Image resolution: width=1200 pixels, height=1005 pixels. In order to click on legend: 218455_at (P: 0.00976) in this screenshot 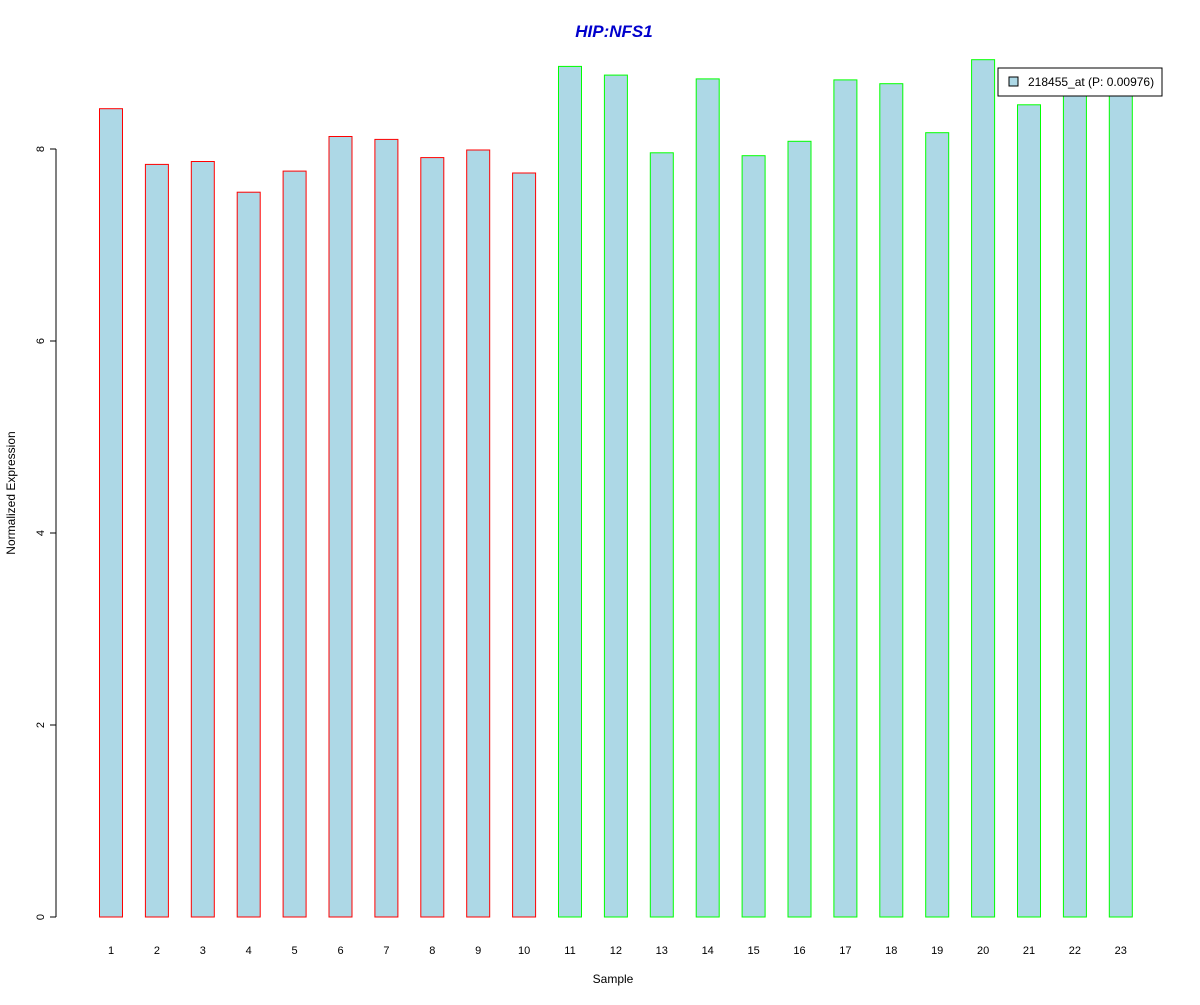, I will do `click(1080, 82)`.